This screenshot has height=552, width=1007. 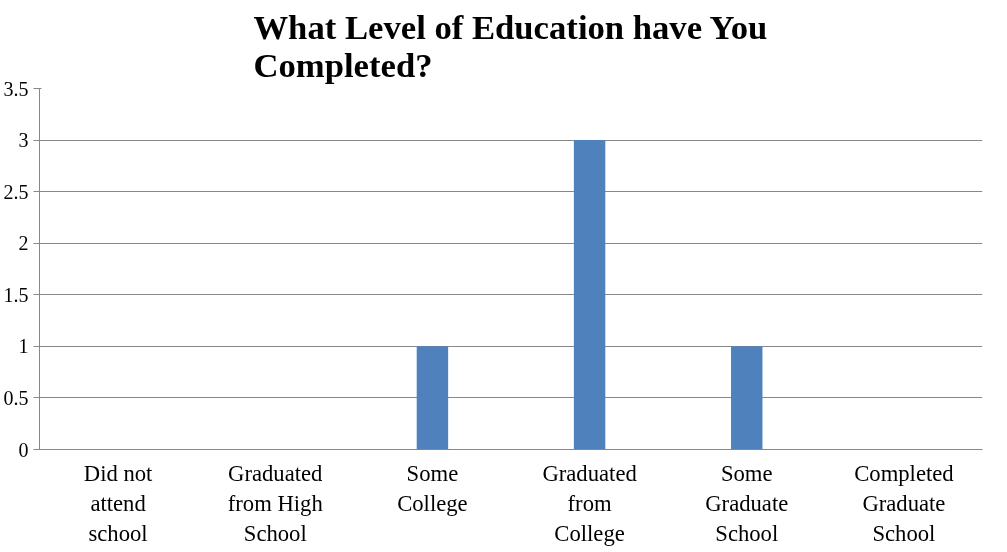 I want to click on y-tick-label: 1, so click(x=23, y=346).